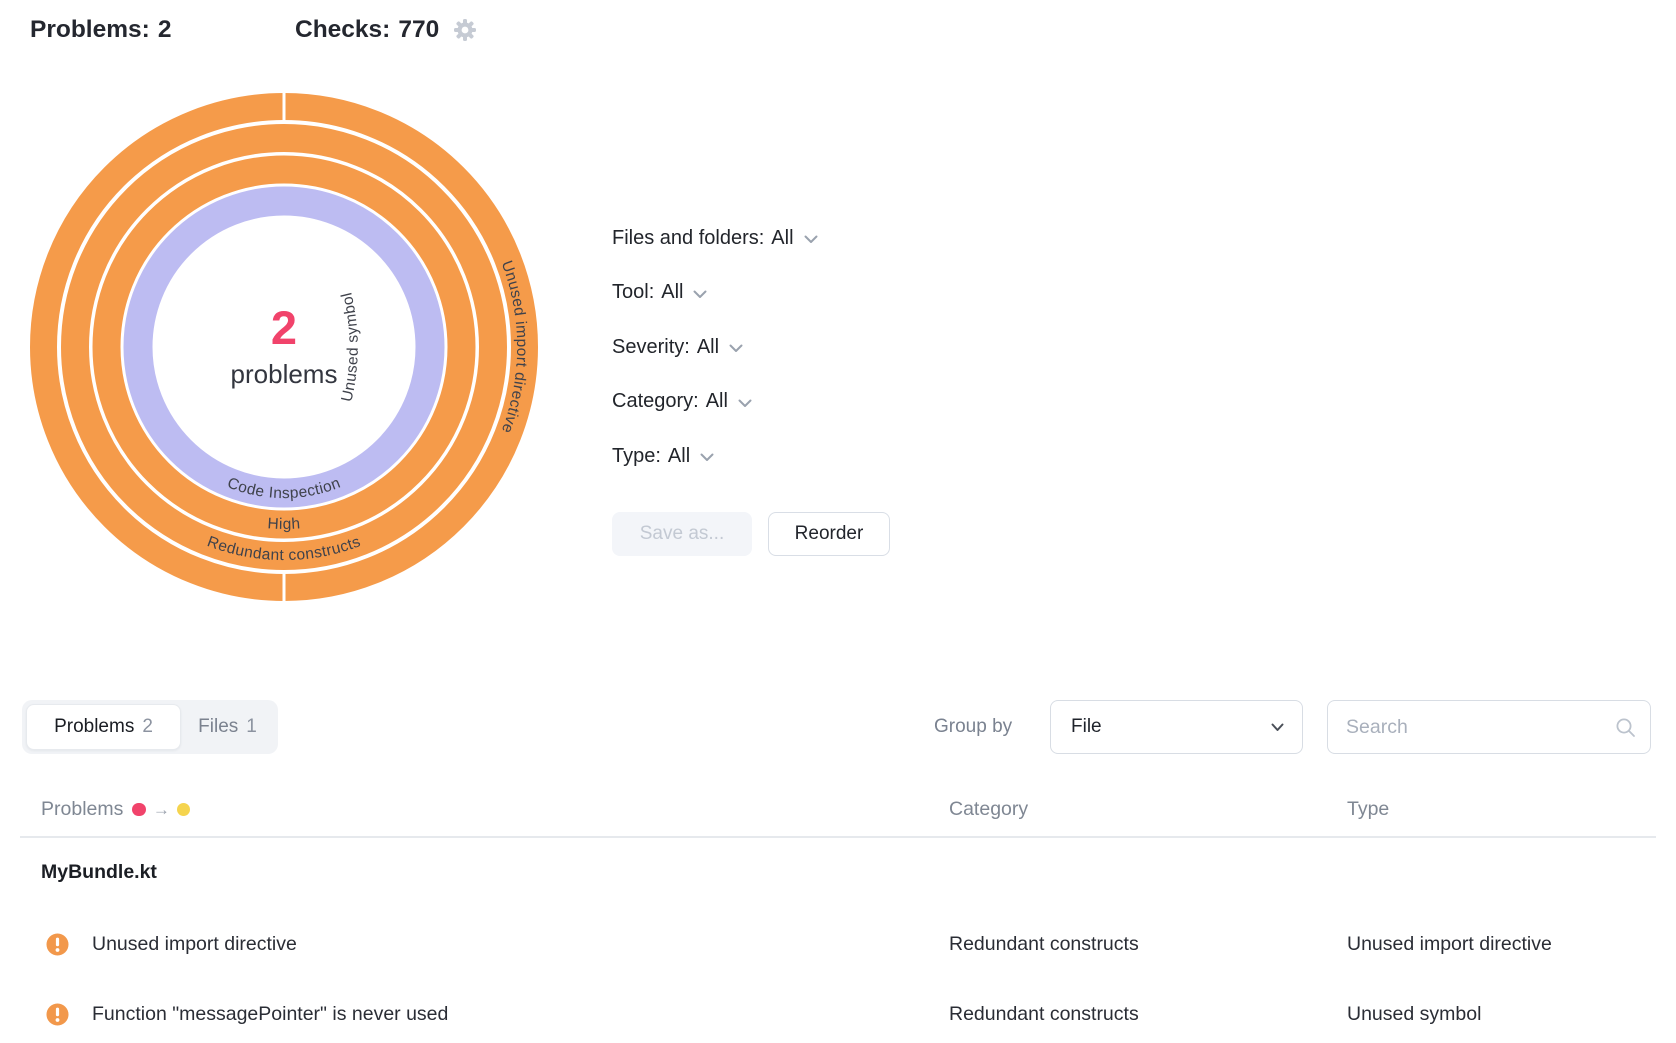 The width and height of the screenshot is (1676, 1043). What do you see at coordinates (90, 29) in the screenshot?
I see `problems-label: Problems:` at bounding box center [90, 29].